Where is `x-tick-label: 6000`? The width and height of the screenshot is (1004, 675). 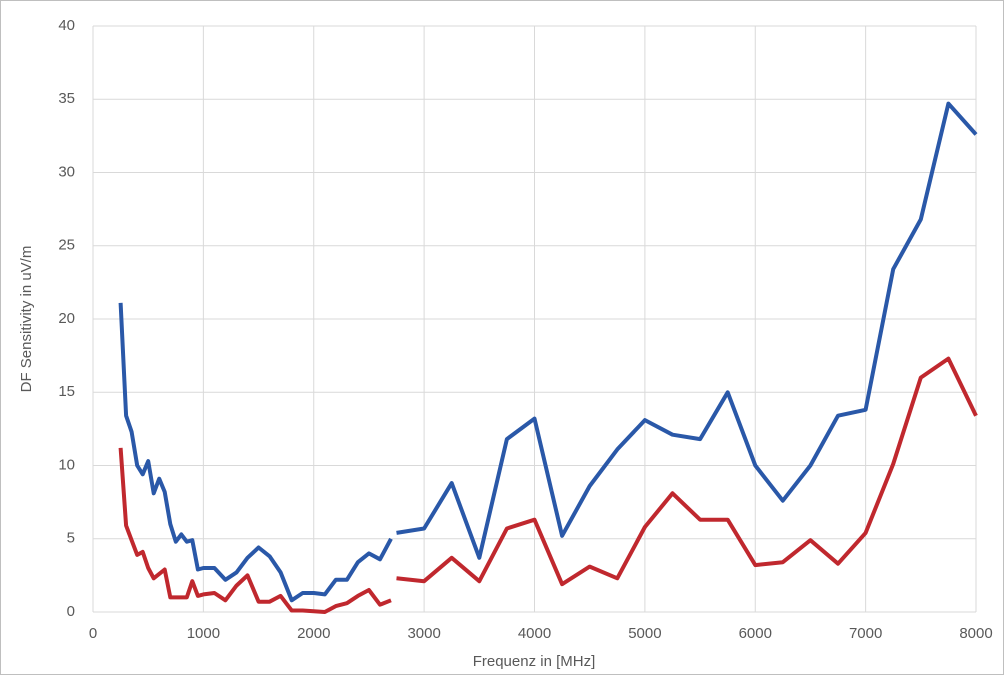
x-tick-label: 6000 is located at coordinates (755, 633).